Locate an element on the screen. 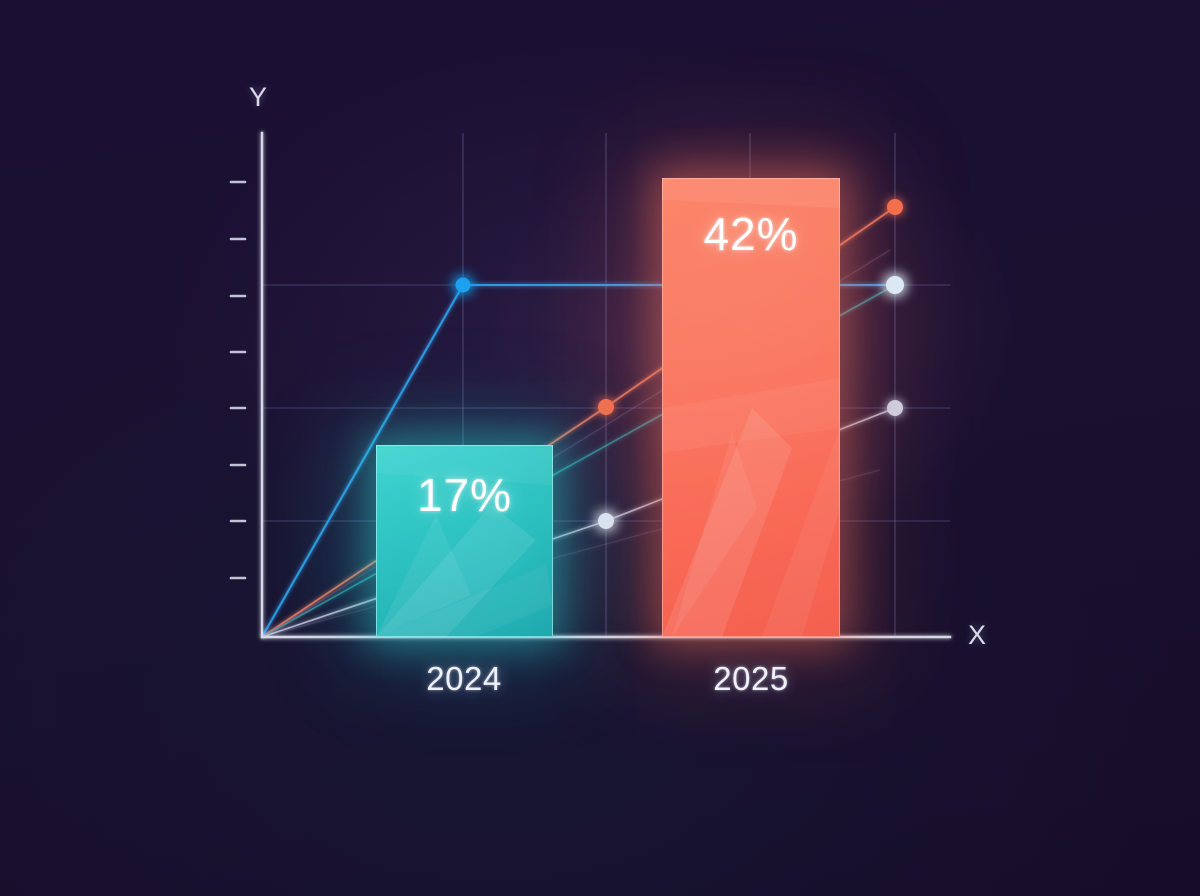 This screenshot has width=1200, height=896. category-label-2025: 2025 is located at coordinates (751, 678).